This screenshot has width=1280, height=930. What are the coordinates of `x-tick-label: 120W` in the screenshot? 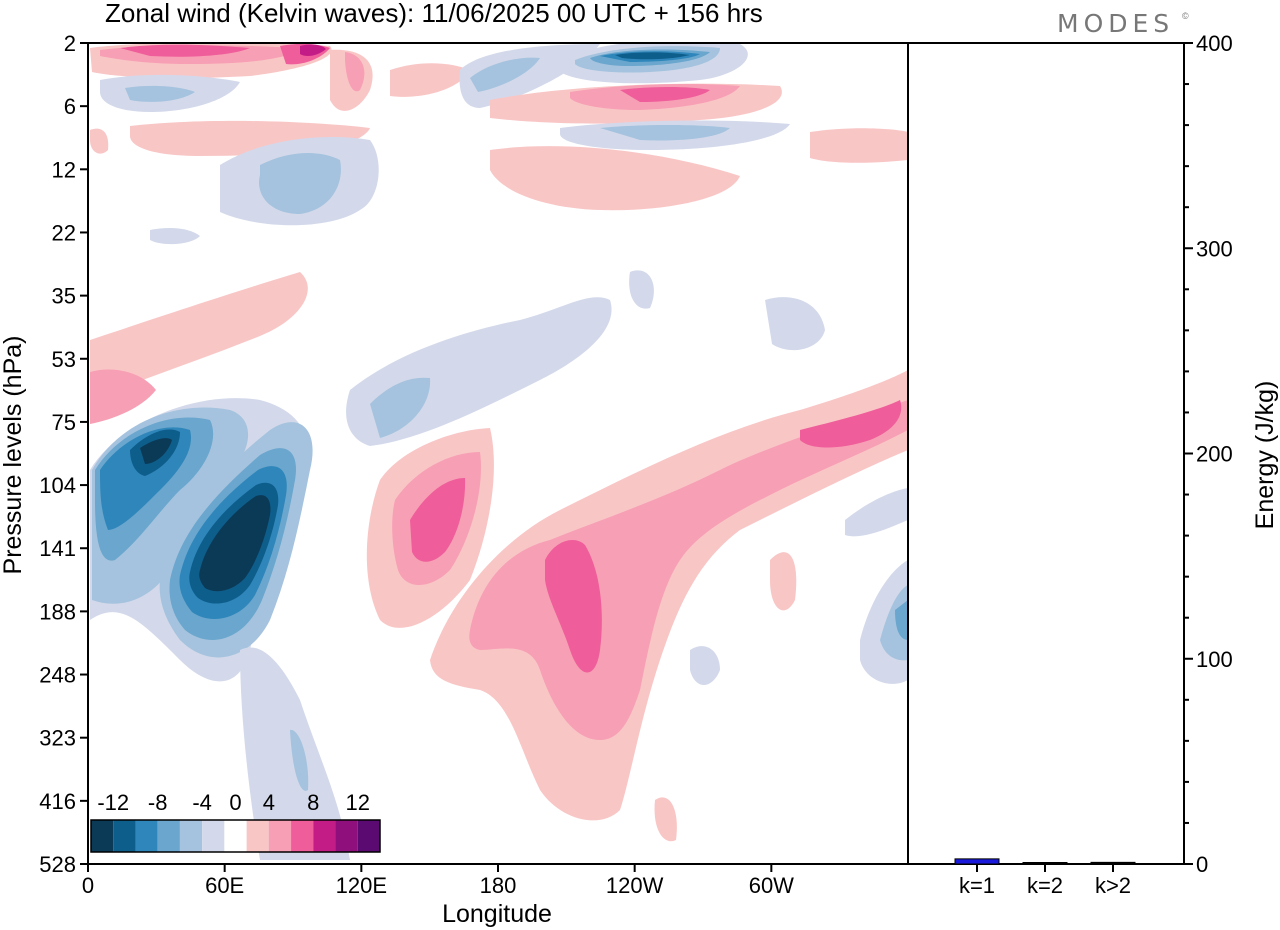 It's located at (635, 885).